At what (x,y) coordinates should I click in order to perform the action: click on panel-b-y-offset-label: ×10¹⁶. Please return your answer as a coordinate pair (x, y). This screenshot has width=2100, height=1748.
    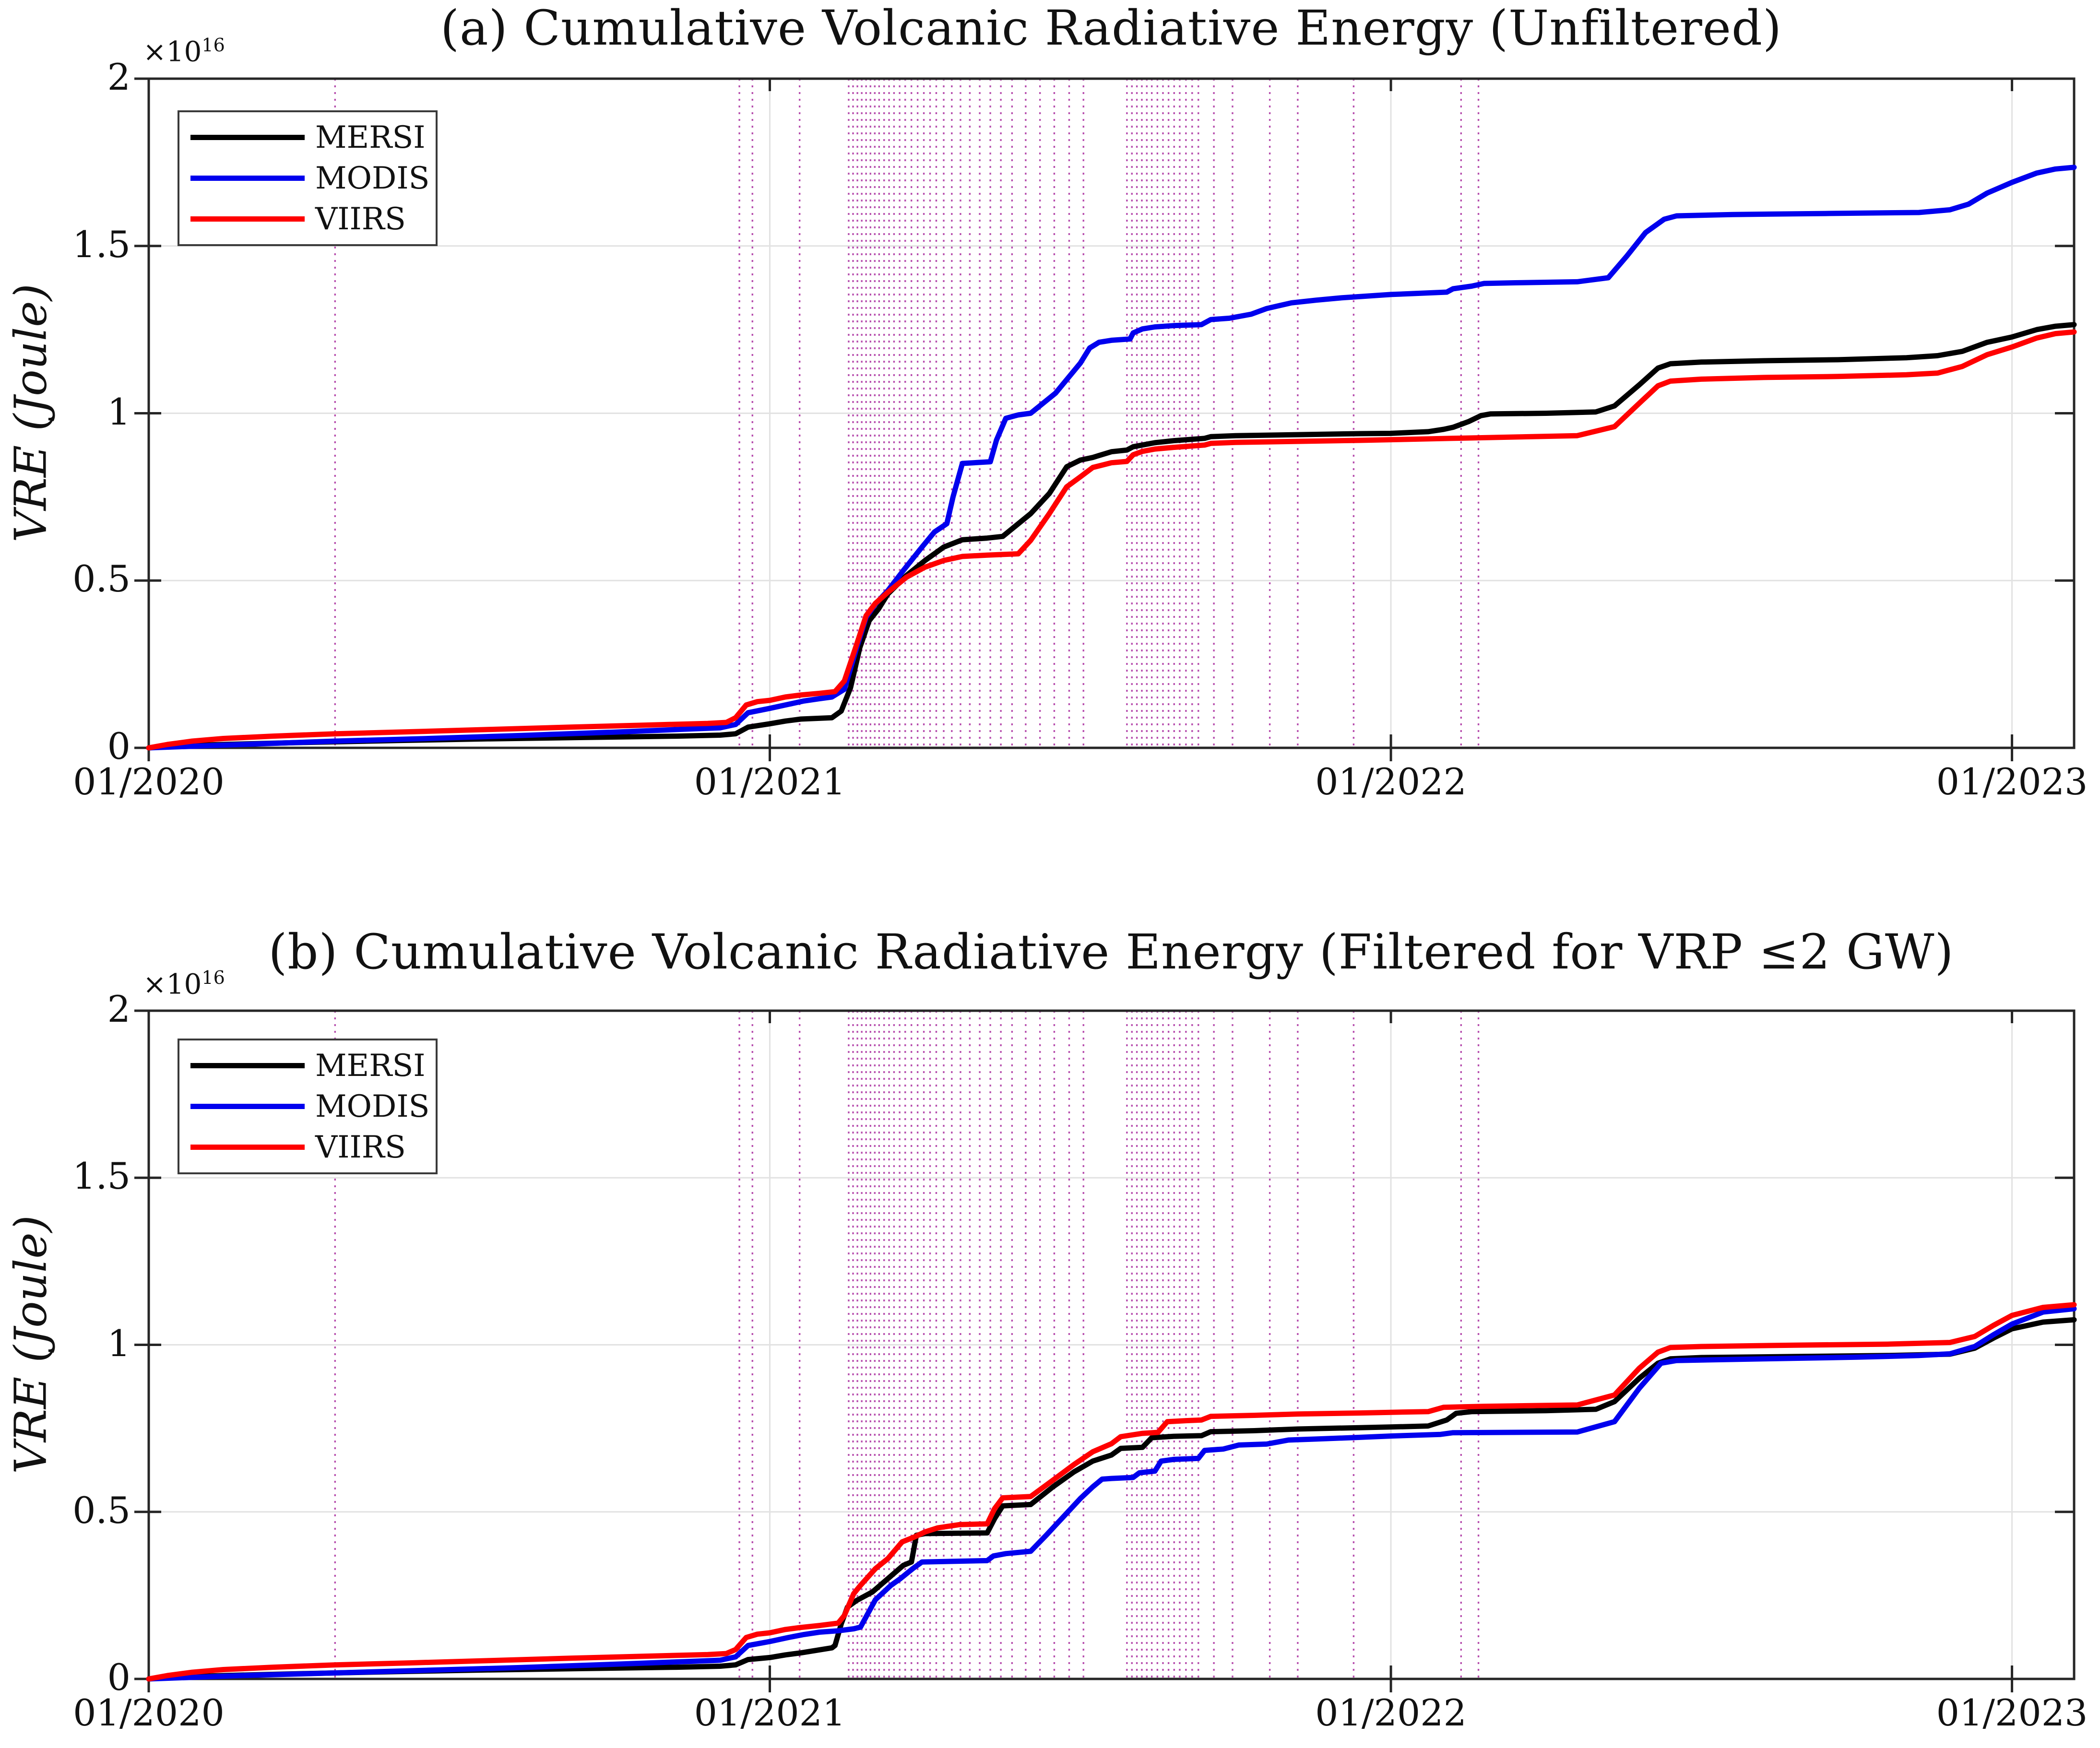
    Looking at the image, I should click on (184, 983).